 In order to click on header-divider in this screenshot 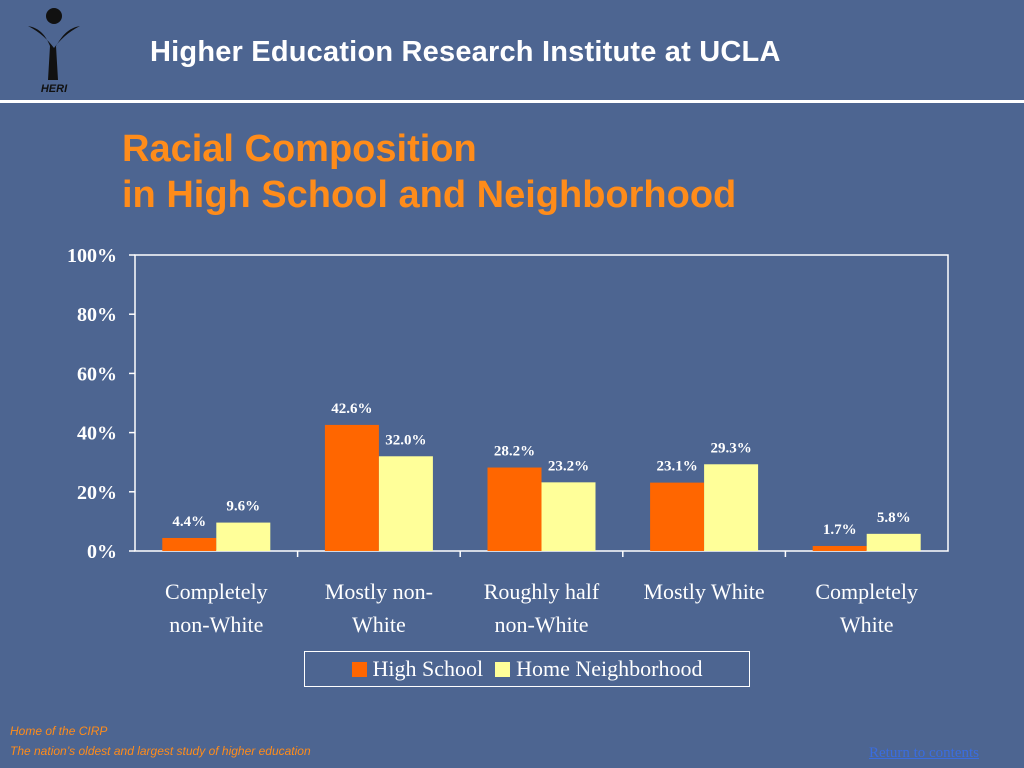, I will do `click(512, 101)`.